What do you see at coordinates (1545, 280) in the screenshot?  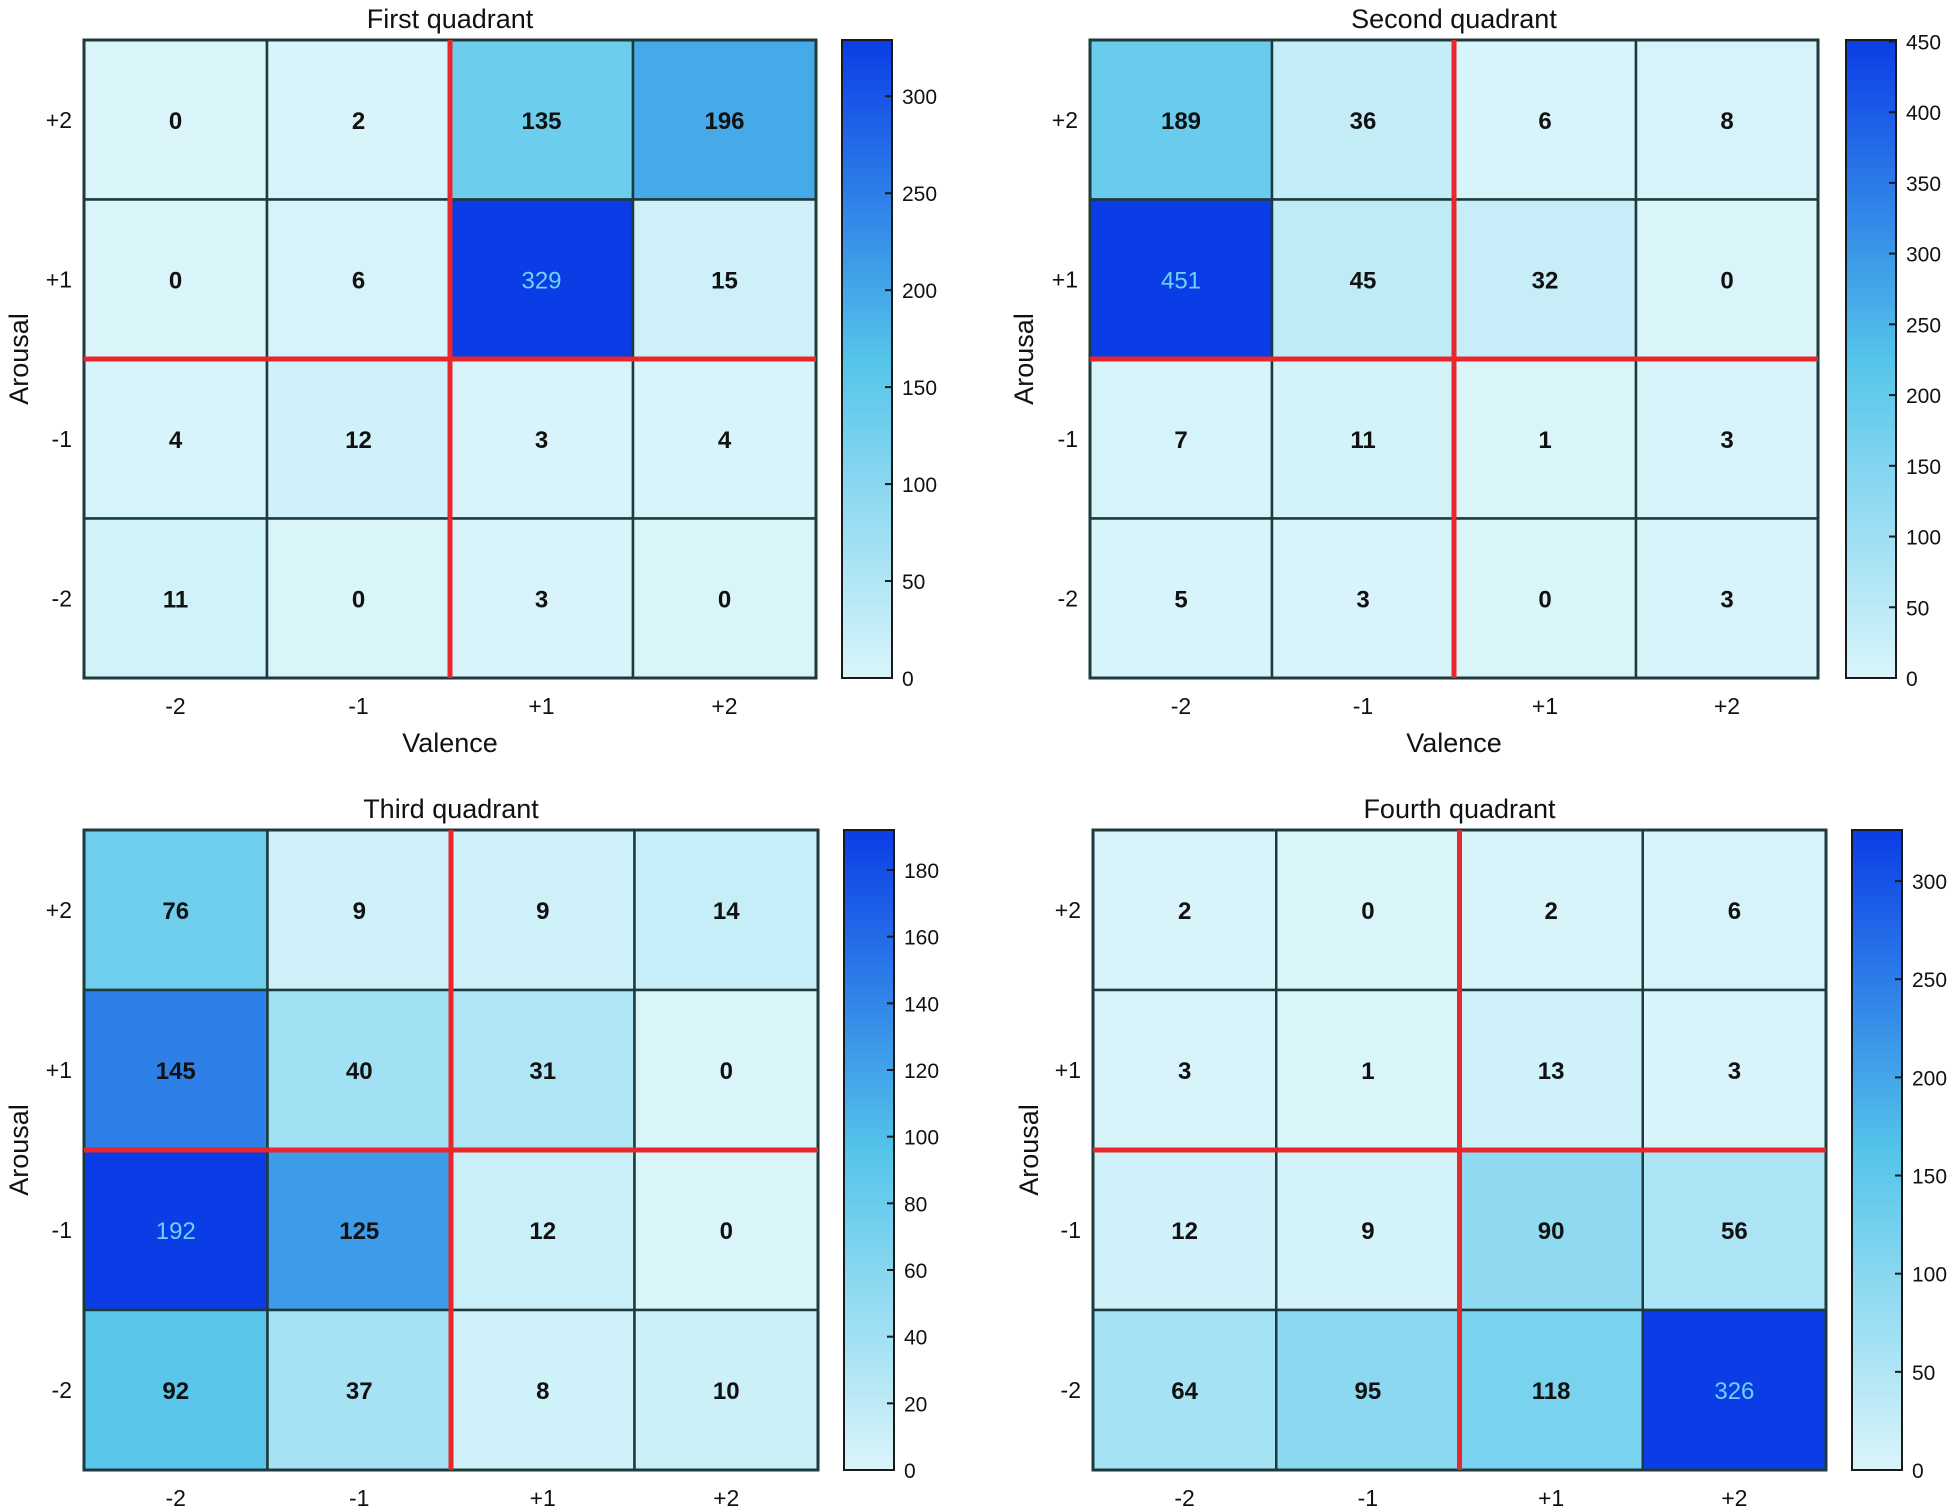 I see `cell-value-label: 32` at bounding box center [1545, 280].